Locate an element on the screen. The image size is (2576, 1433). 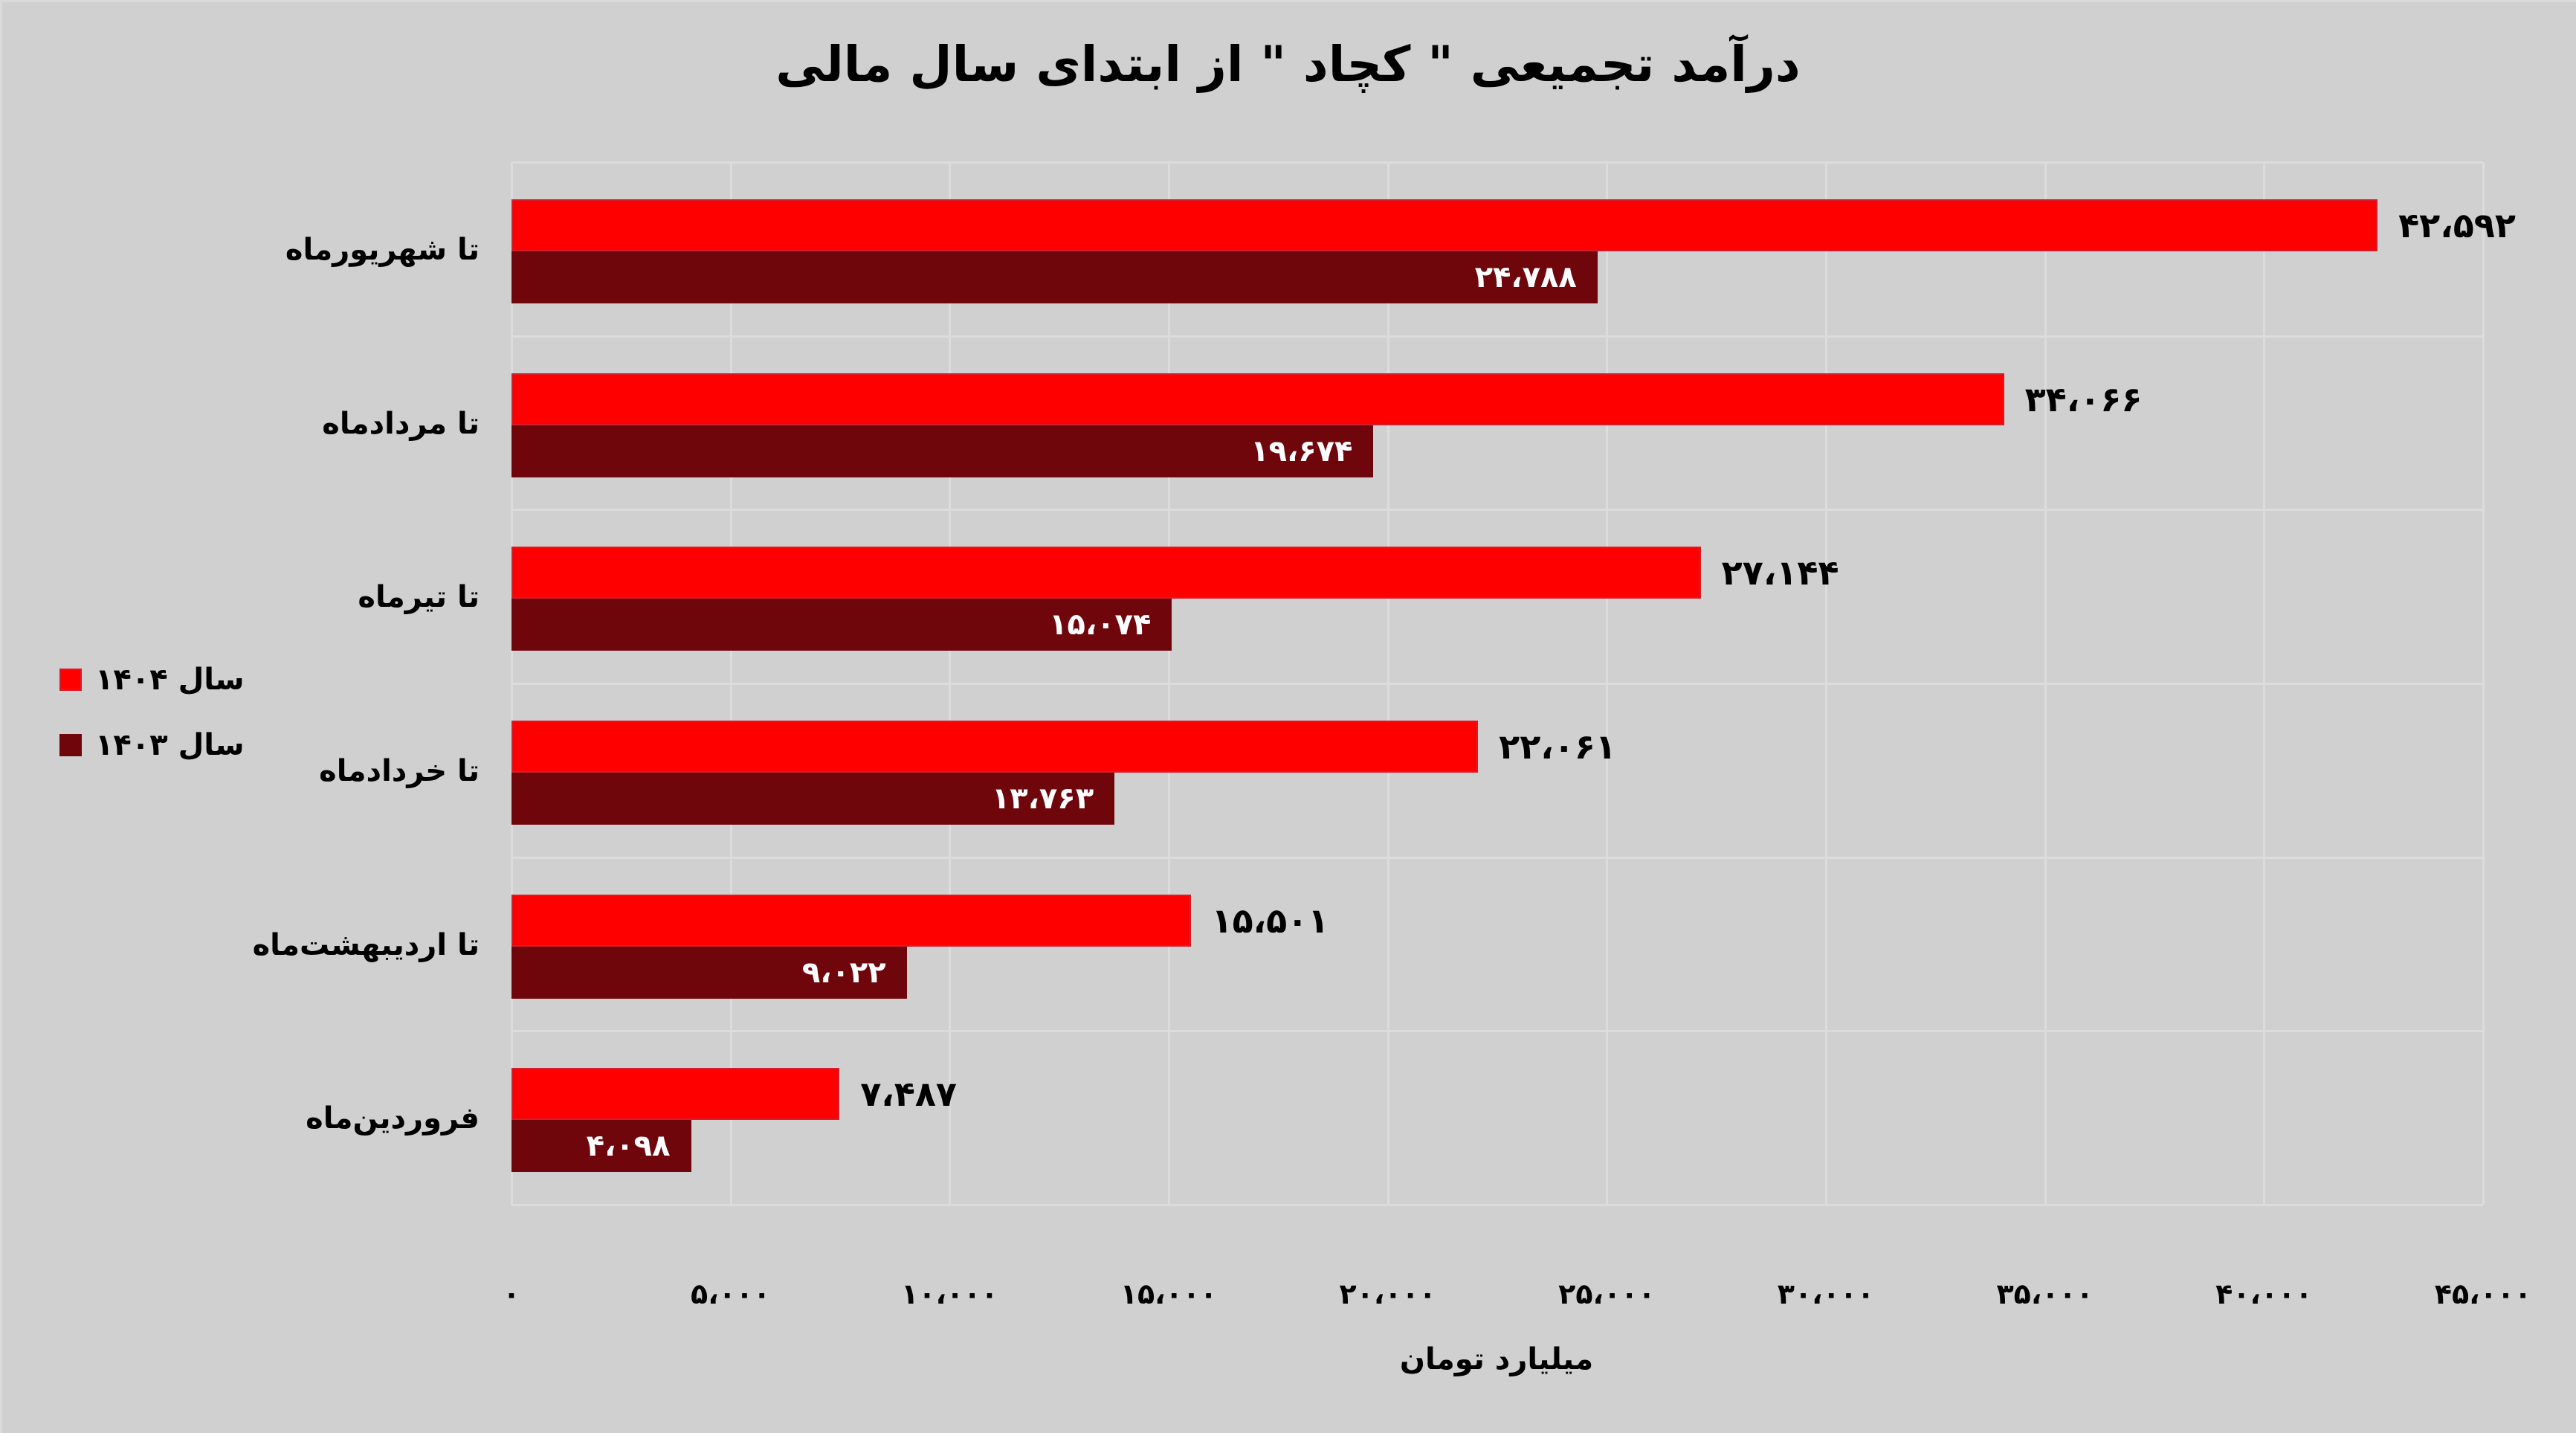
legend-item-1404: سال ۱۴۰۴ is located at coordinates (152, 679).